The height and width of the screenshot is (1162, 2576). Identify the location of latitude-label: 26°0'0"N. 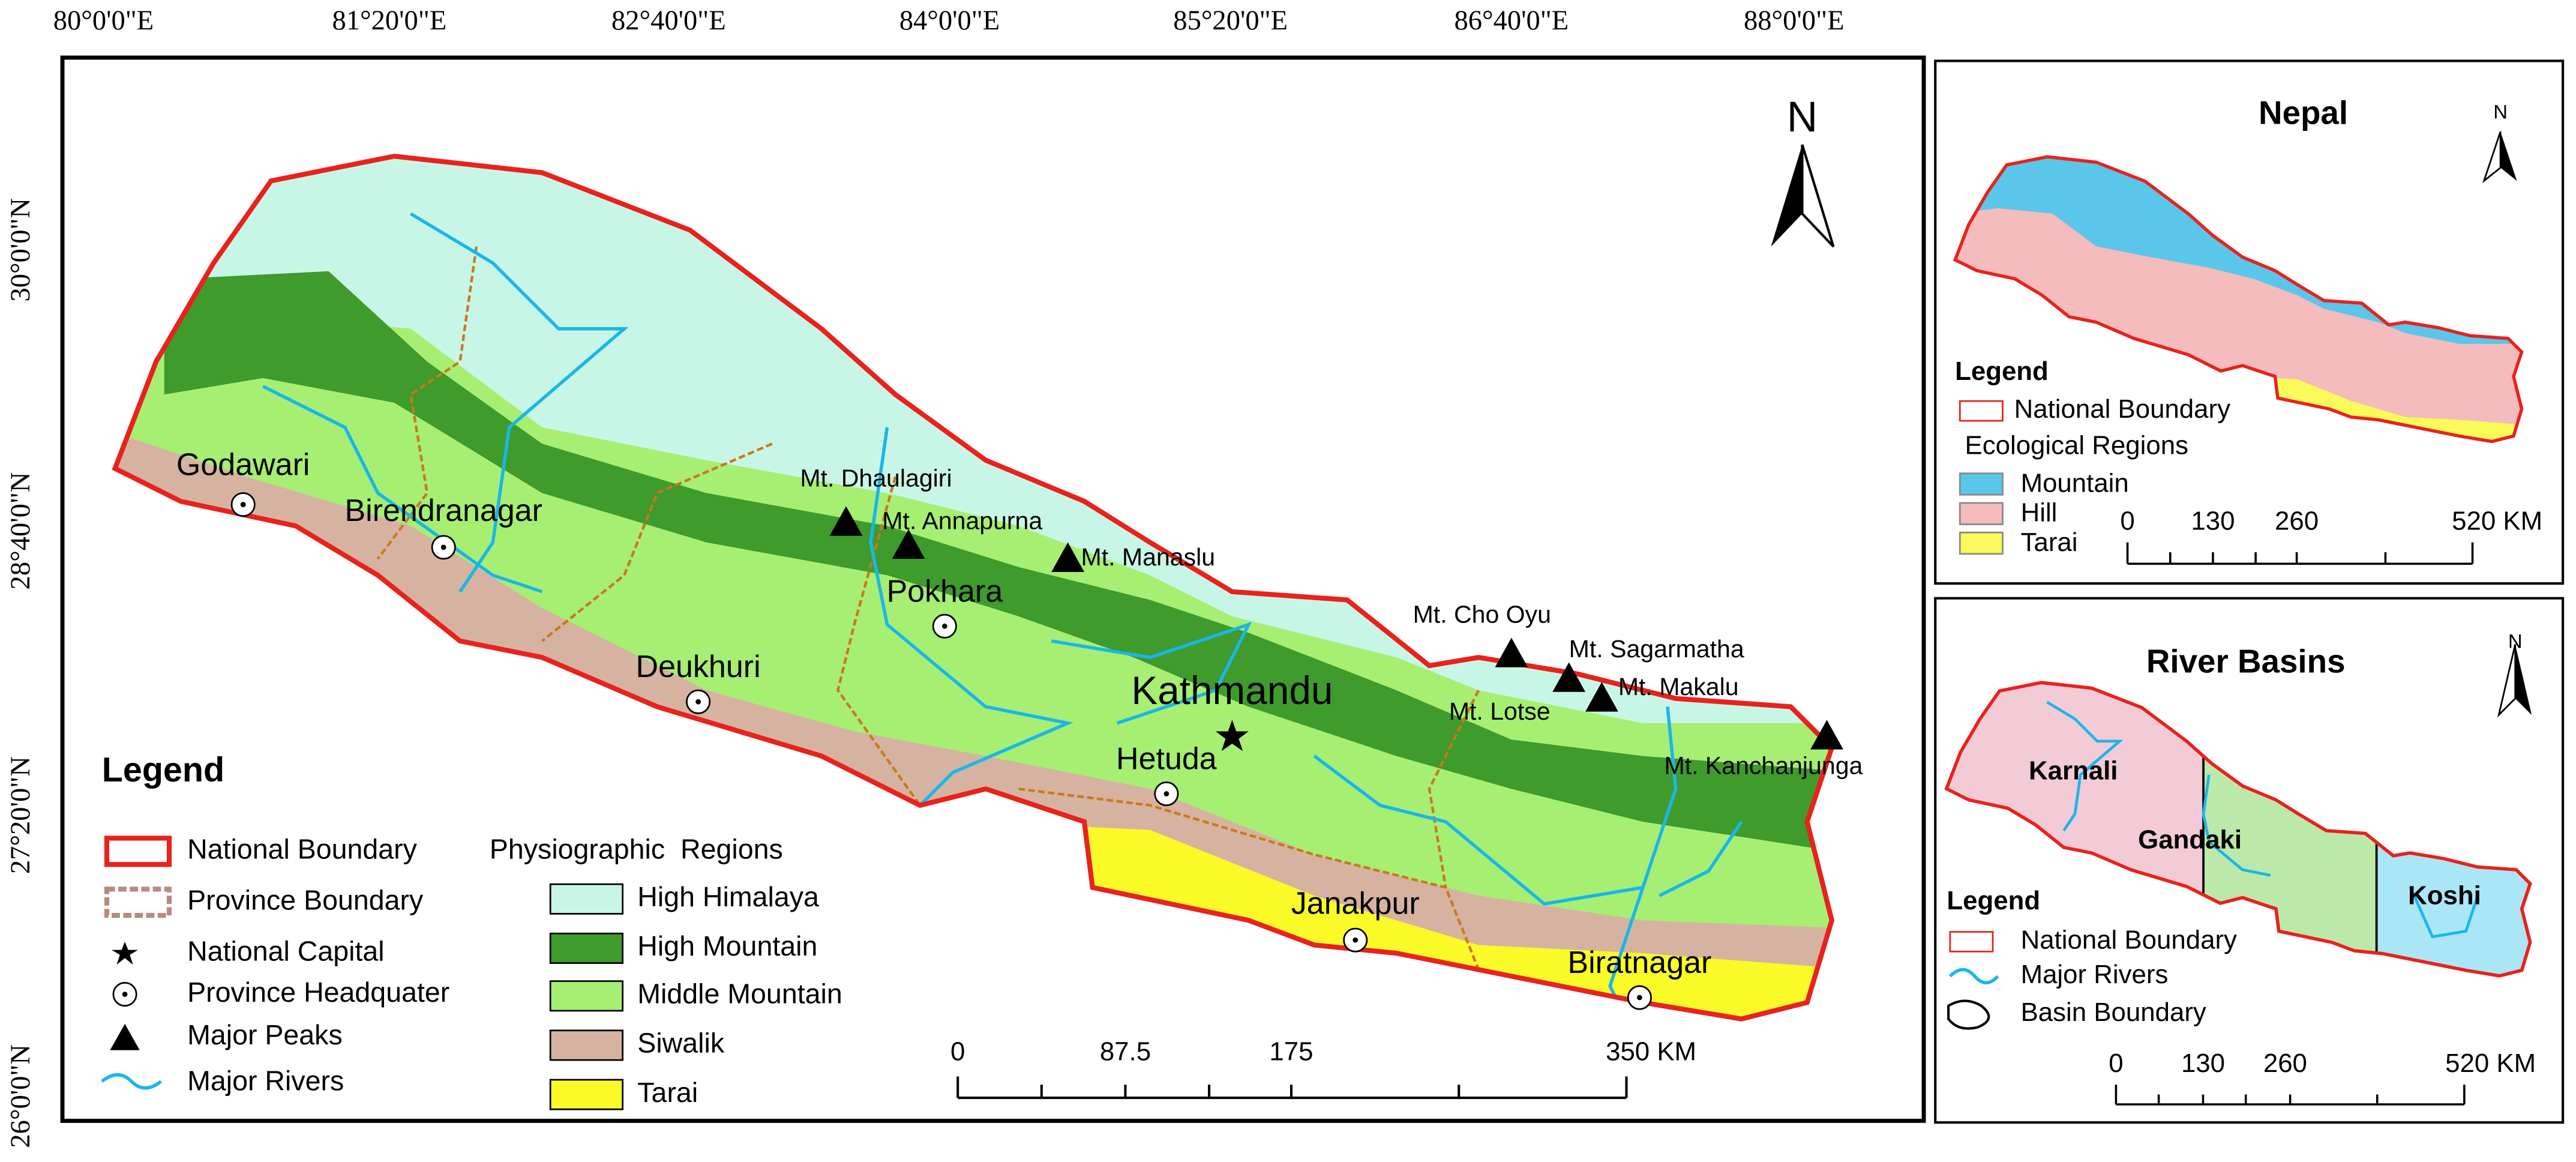
(20, 1096).